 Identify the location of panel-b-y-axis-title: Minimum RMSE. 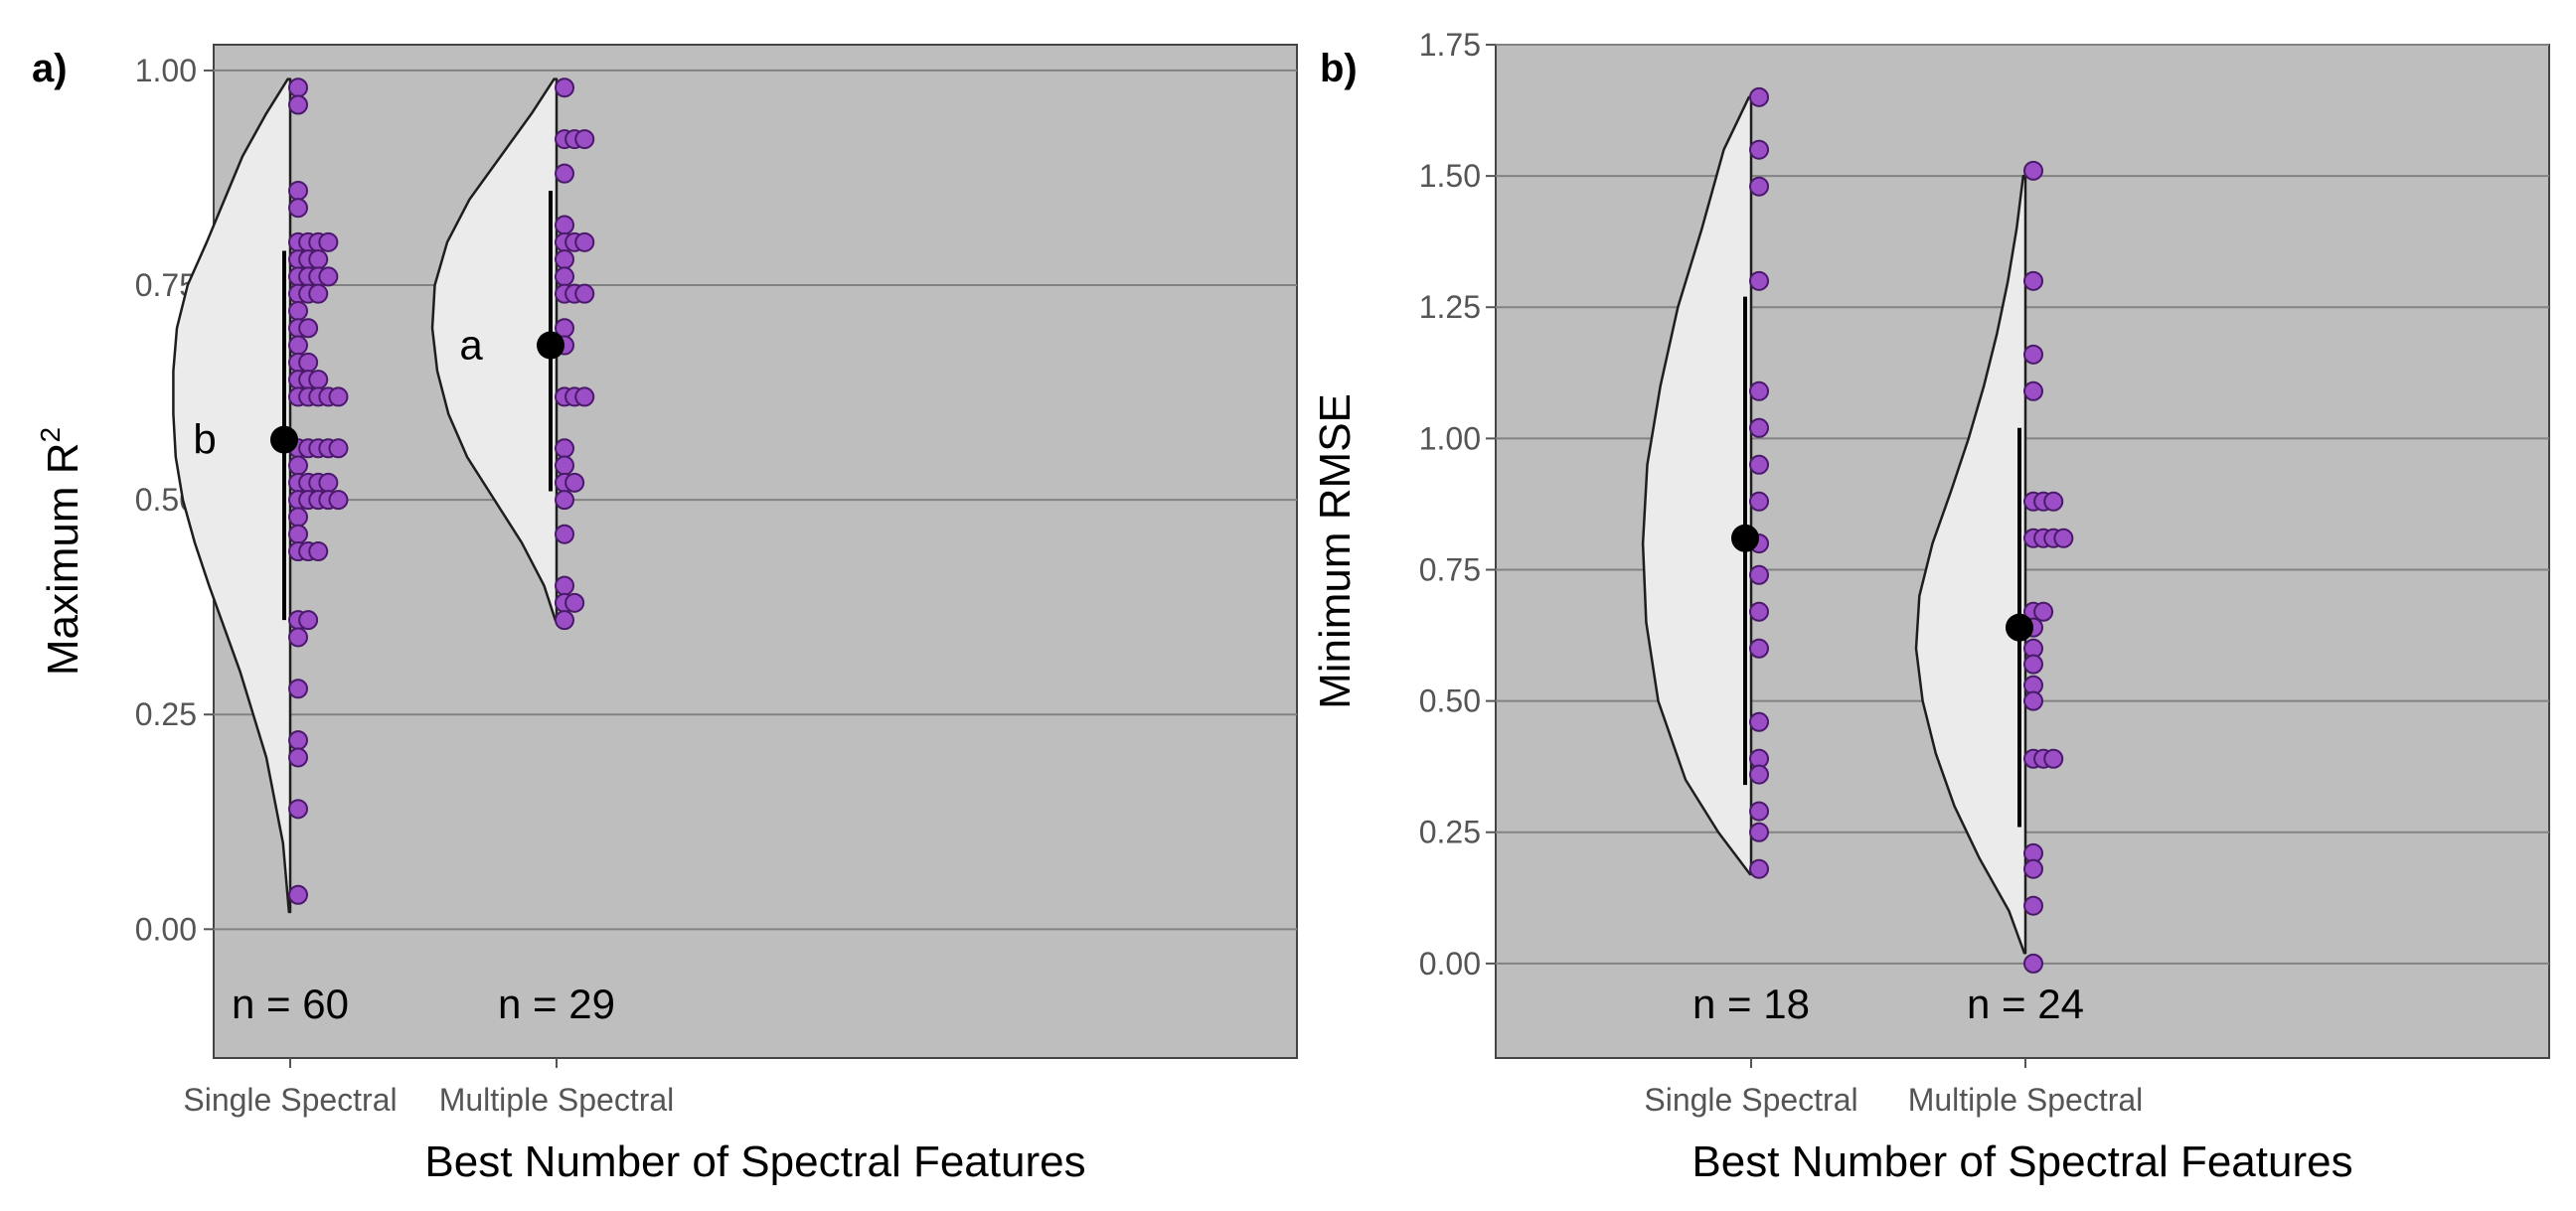
(1335, 551).